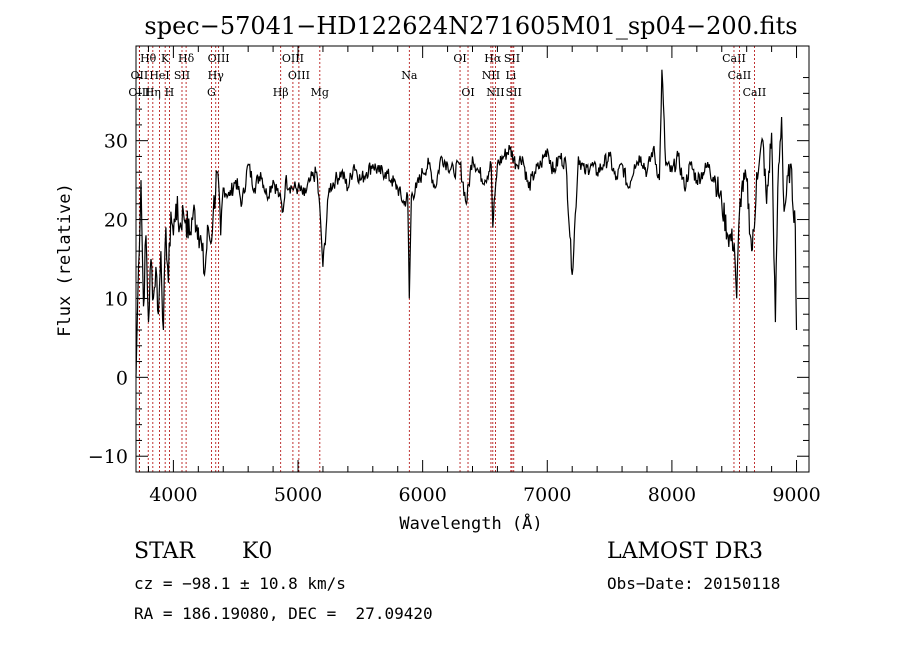 The image size is (900, 649). Describe the element at coordinates (283, 613) in the screenshot. I see `sky-coordinates: RA = 186.19080, DEC = 27.09420` at that location.